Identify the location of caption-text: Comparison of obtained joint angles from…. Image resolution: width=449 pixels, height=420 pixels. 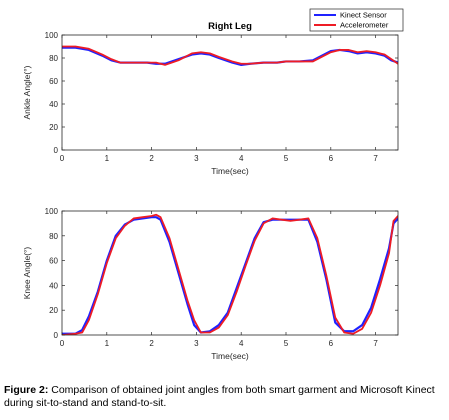
(219, 396).